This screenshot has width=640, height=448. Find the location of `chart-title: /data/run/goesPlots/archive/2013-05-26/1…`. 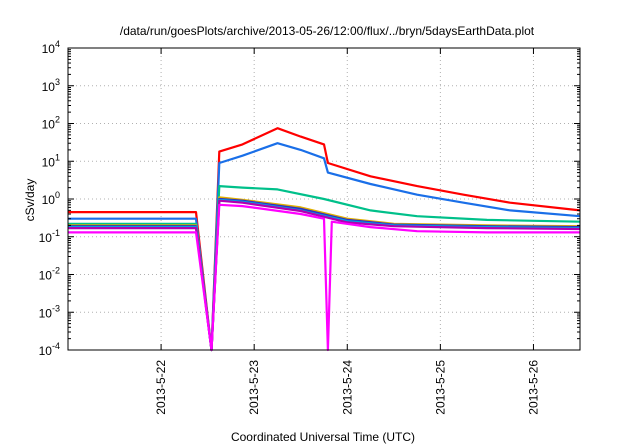

chart-title: /data/run/goesPlots/archive/2013-05-26/1… is located at coordinates (327, 31).